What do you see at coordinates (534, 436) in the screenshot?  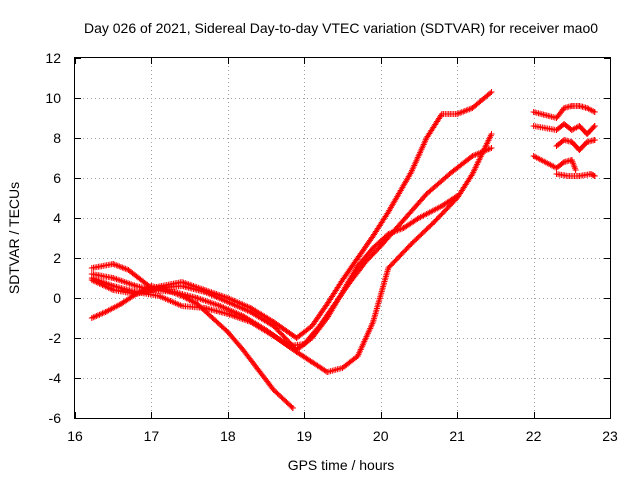 I see `x-tick-label: 22` at bounding box center [534, 436].